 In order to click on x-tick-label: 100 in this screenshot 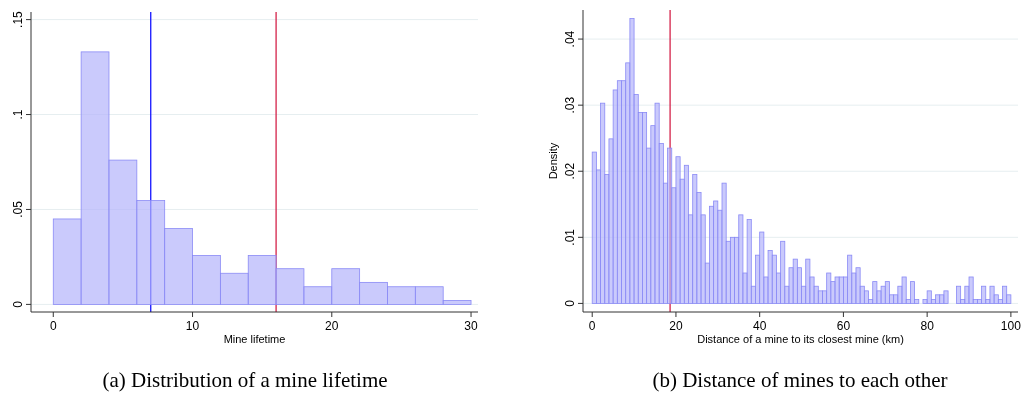, I will do `click(1010, 326)`.